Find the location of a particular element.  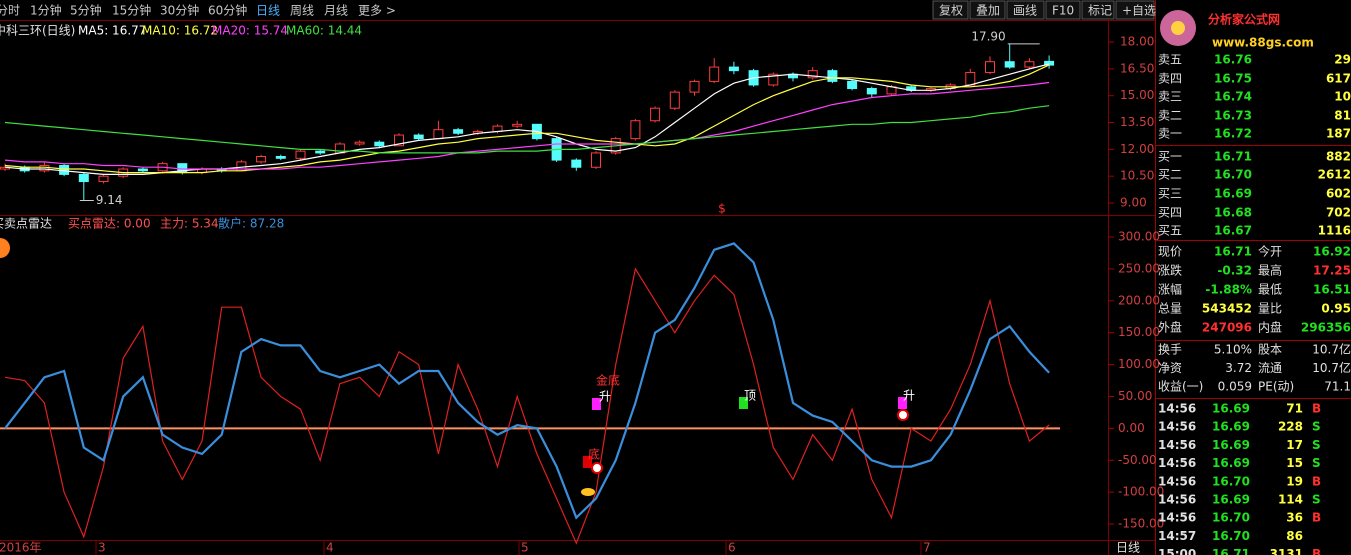

period-tab: 月线 is located at coordinates (336, 11).